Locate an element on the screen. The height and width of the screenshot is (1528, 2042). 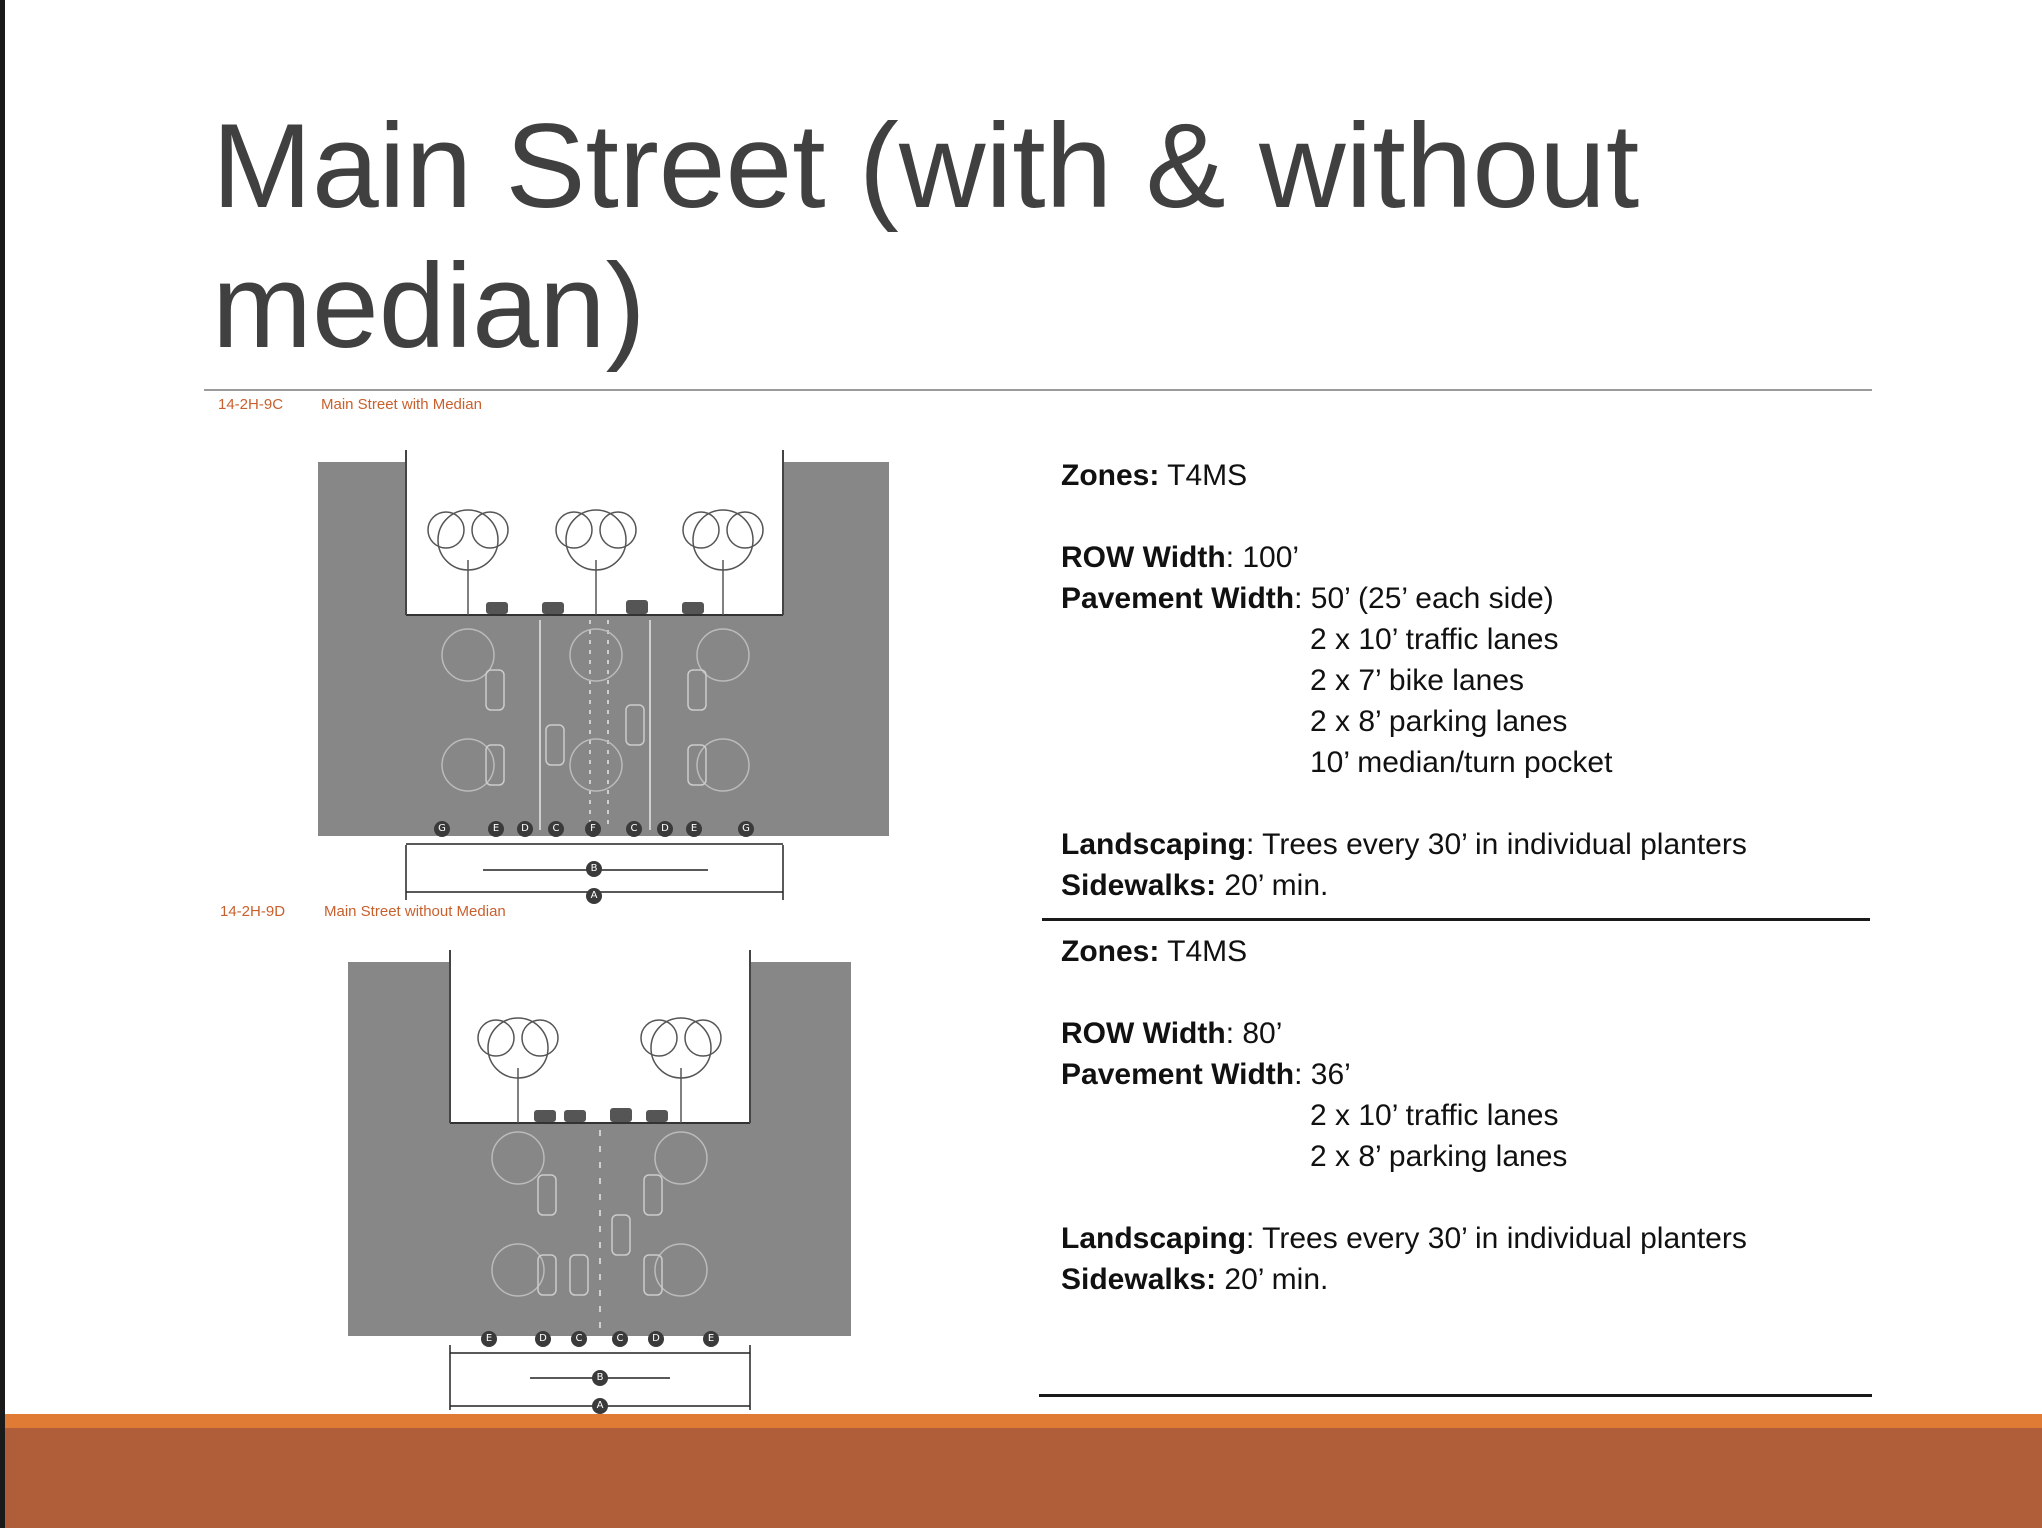
row-width-value: : 80’ is located at coordinates (1254, 1033).